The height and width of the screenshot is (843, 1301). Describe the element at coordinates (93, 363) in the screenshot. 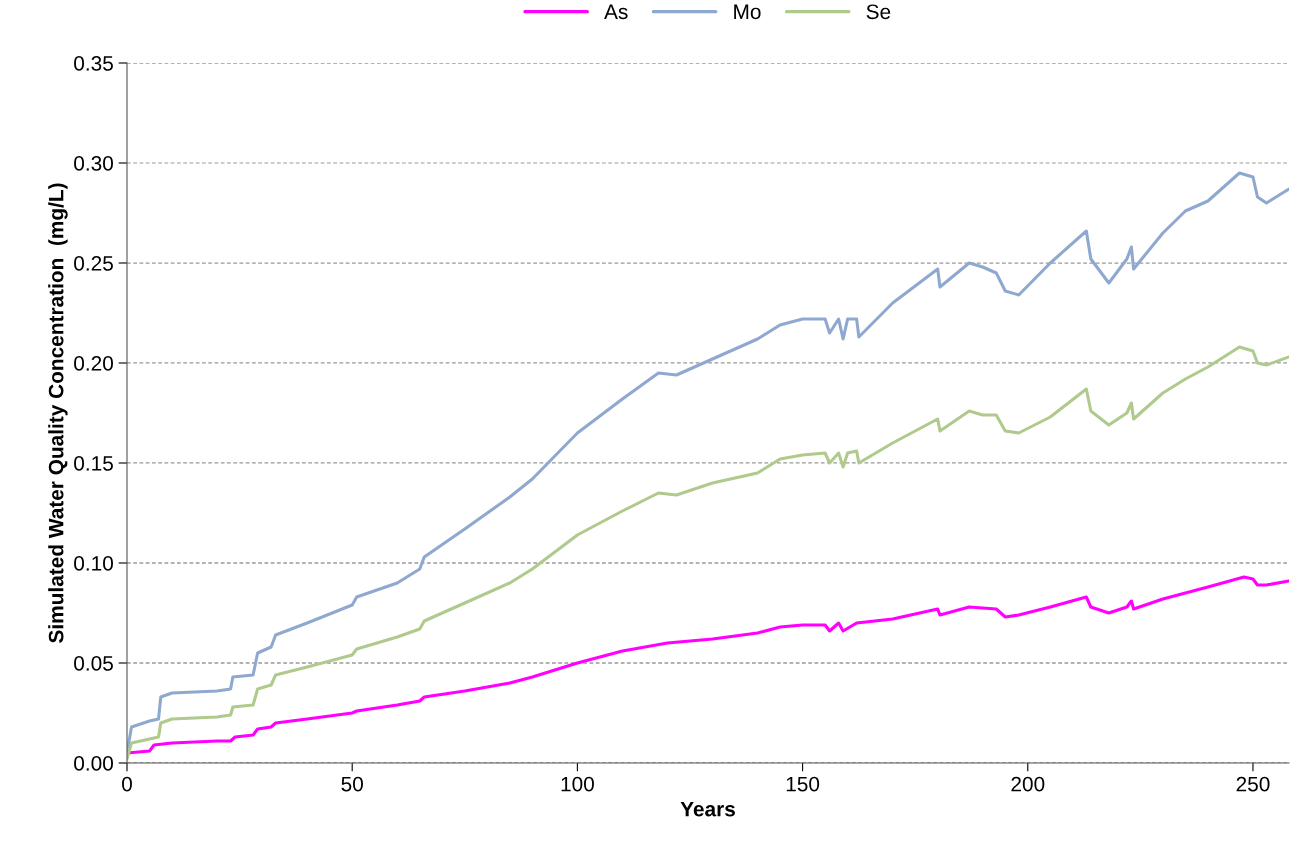

I see `y-tick-label: 0.20` at that location.